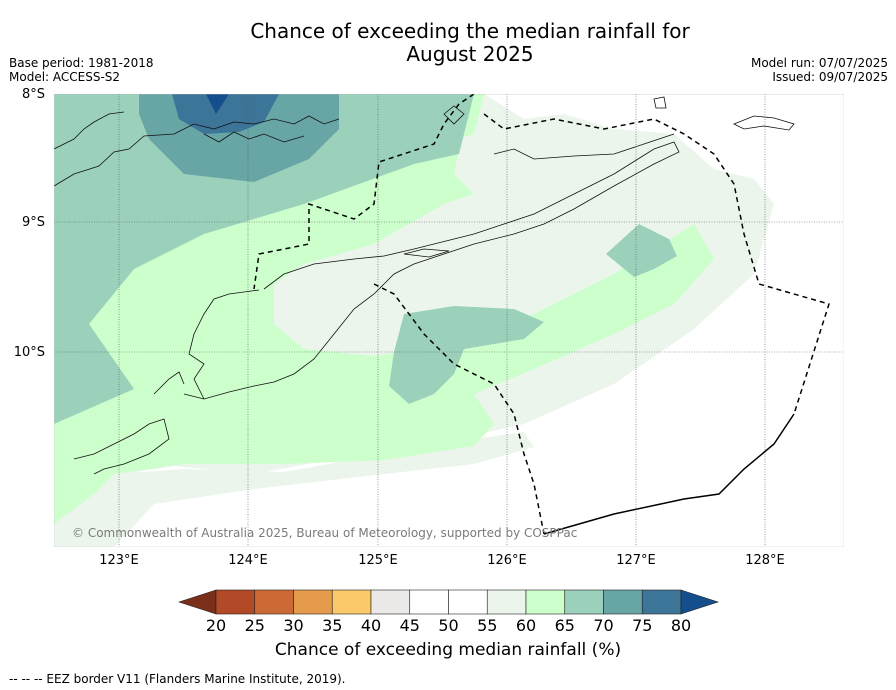 This screenshot has height=690, width=896. I want to click on zone-65-70-center, so click(466, 355).